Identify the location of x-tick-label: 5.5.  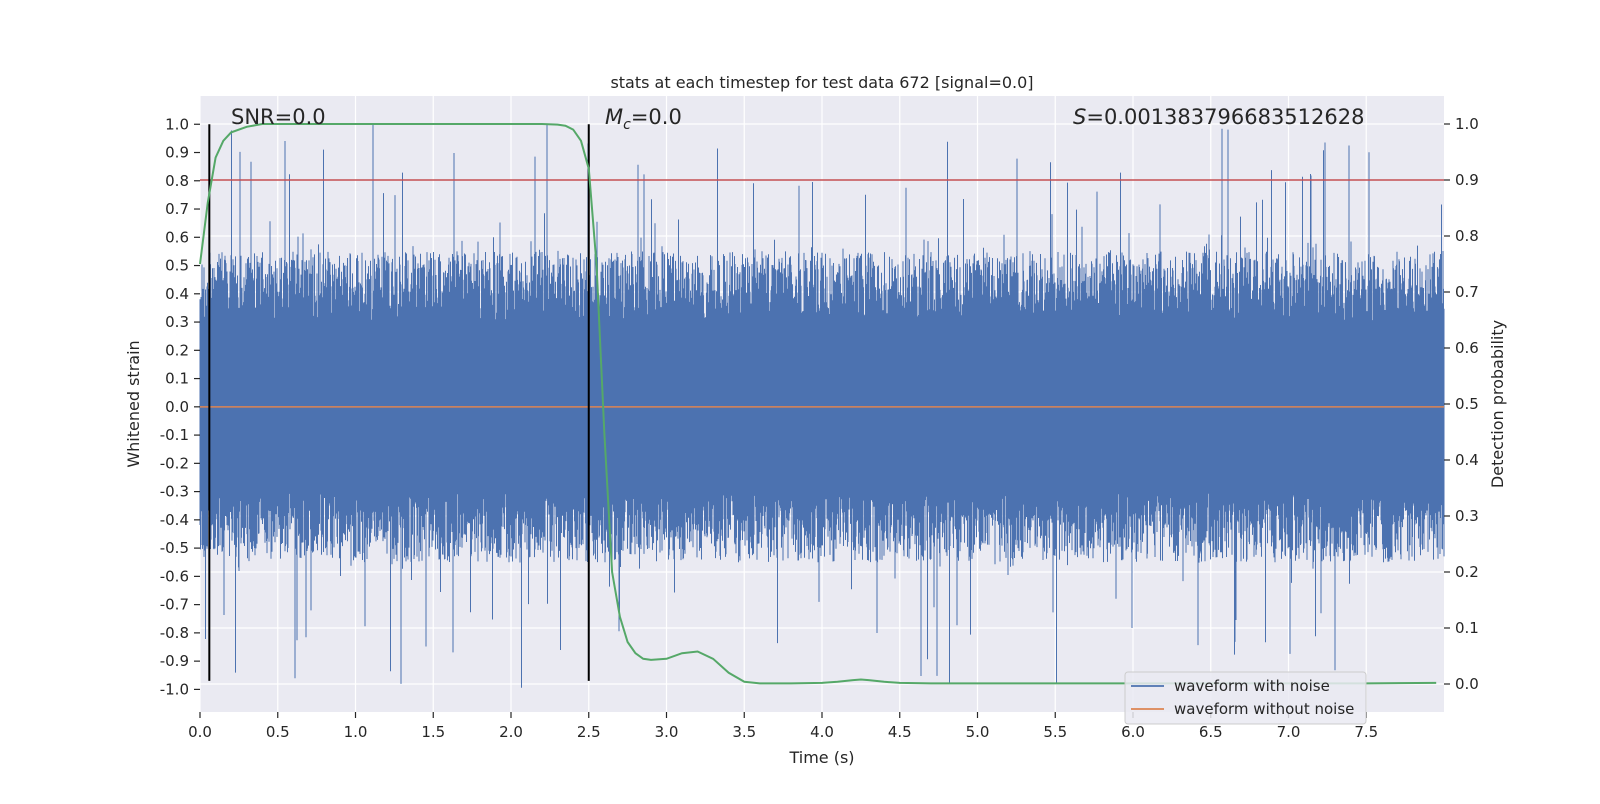
(1055, 732).